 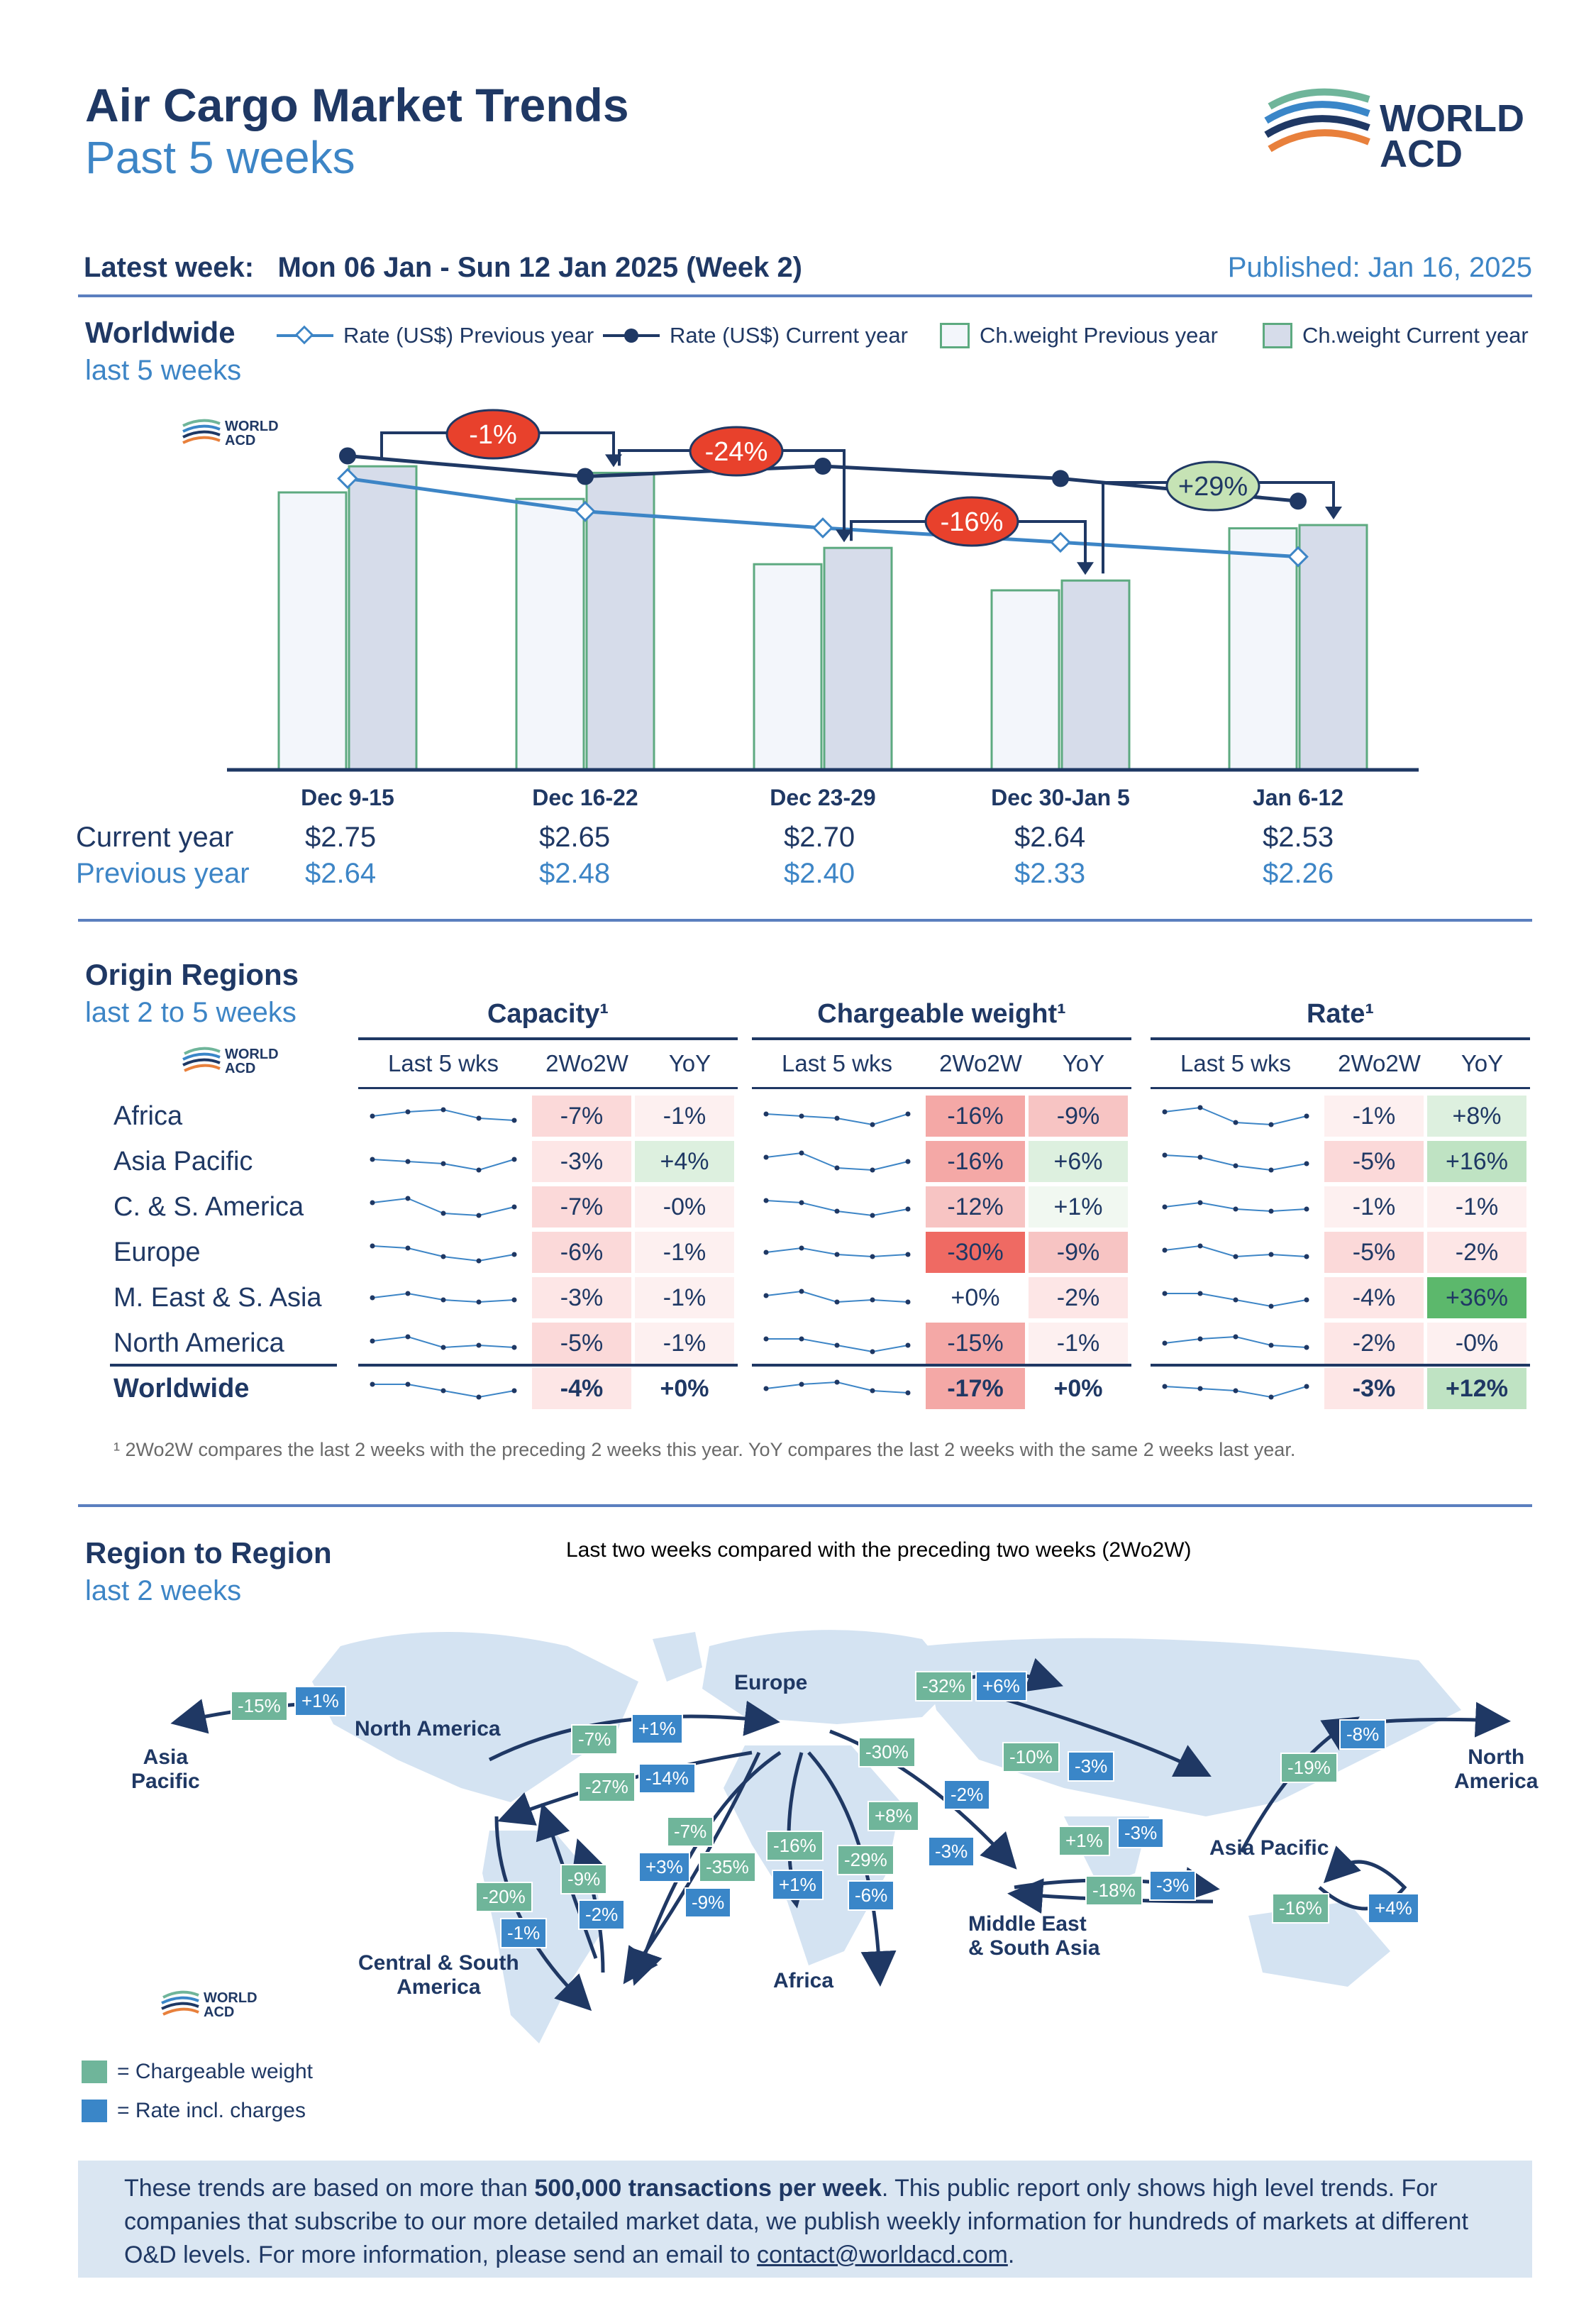 I want to click on region-label: Europe, so click(x=157, y=1252).